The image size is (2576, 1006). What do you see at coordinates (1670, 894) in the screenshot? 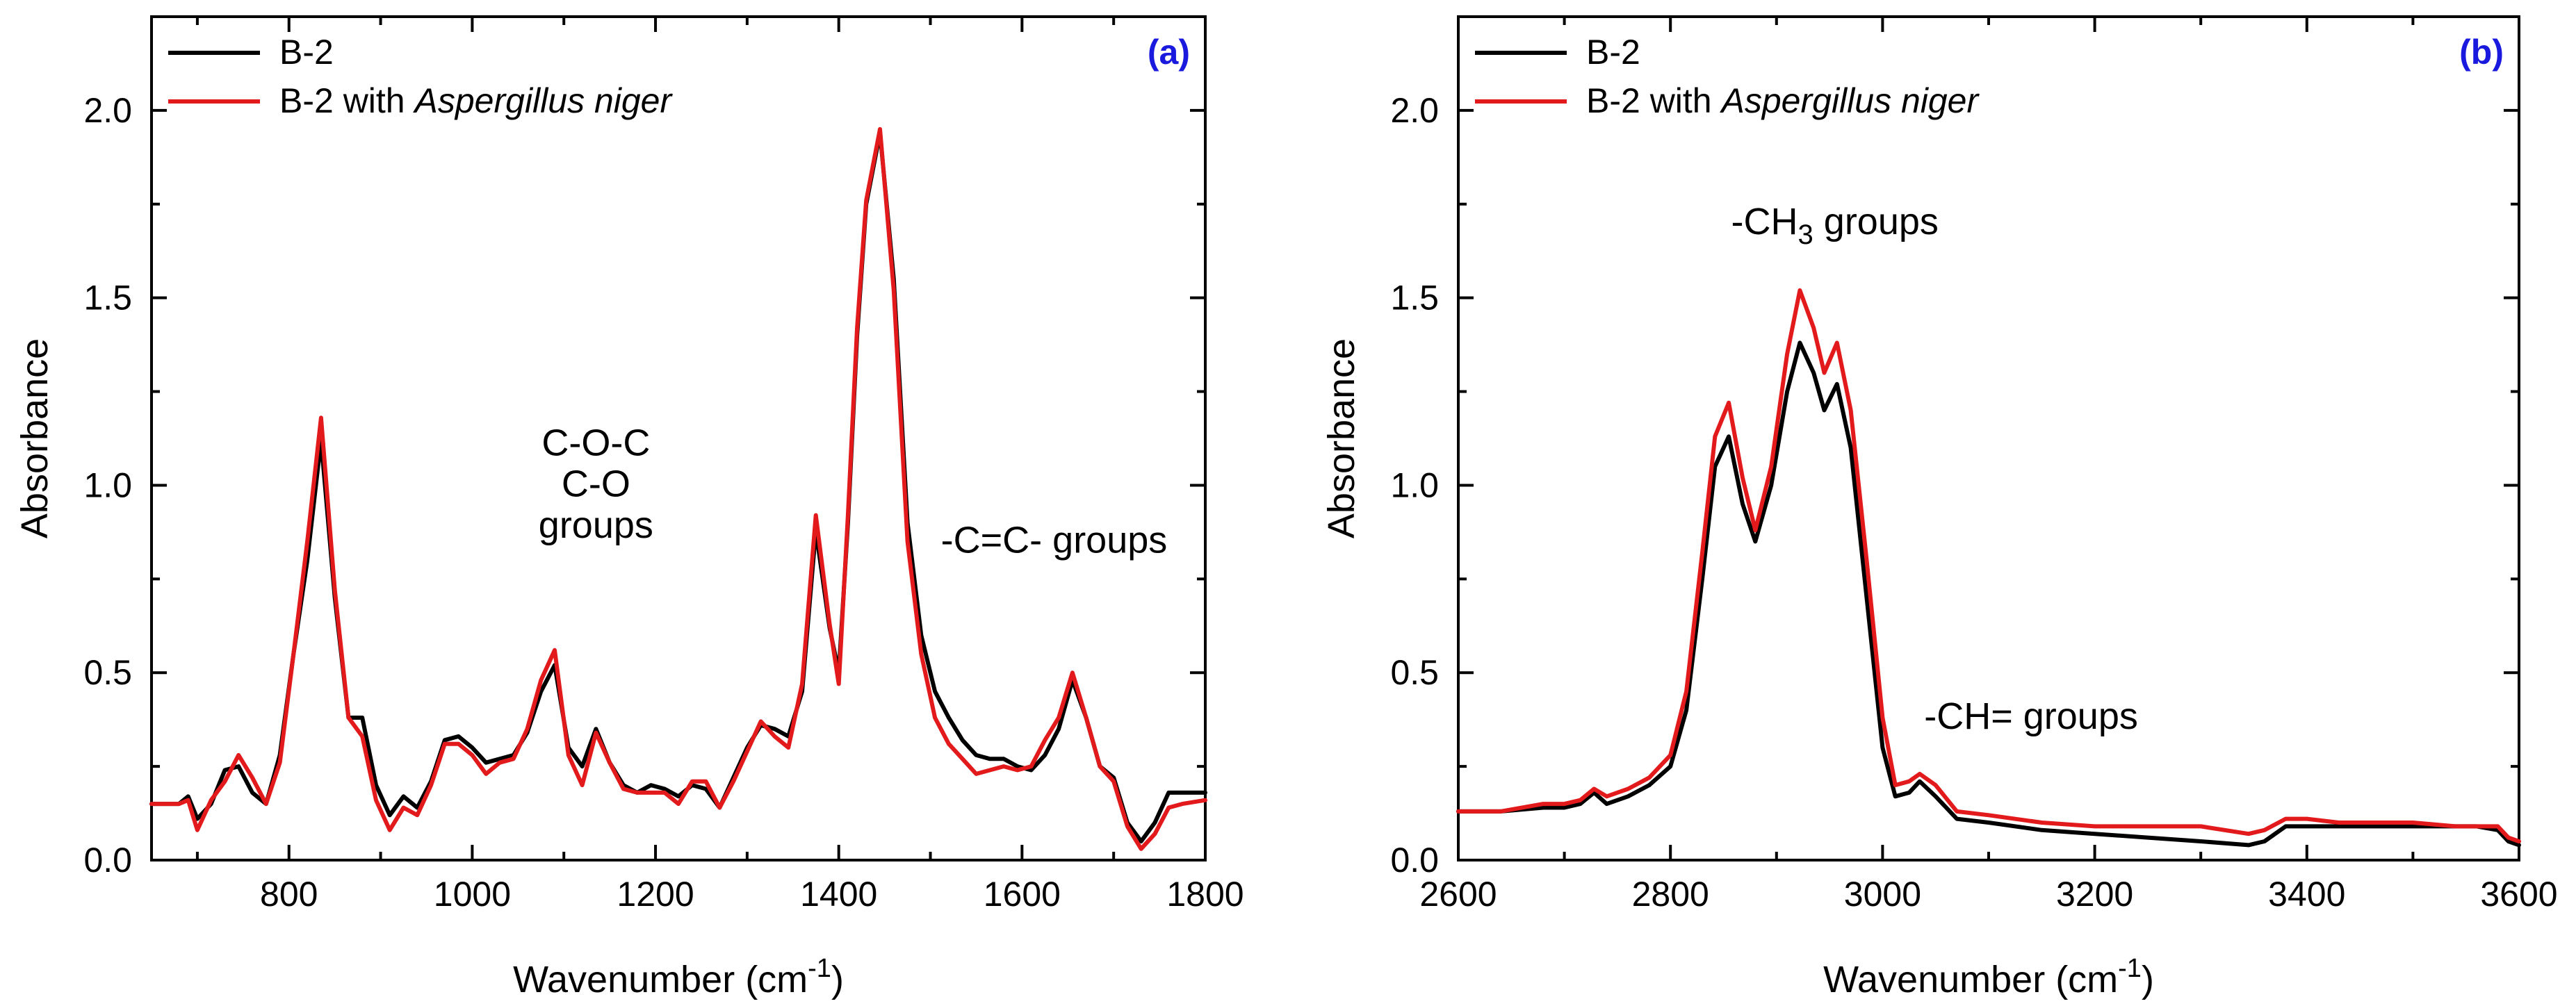
I see `x-tick-label: 2800` at bounding box center [1670, 894].